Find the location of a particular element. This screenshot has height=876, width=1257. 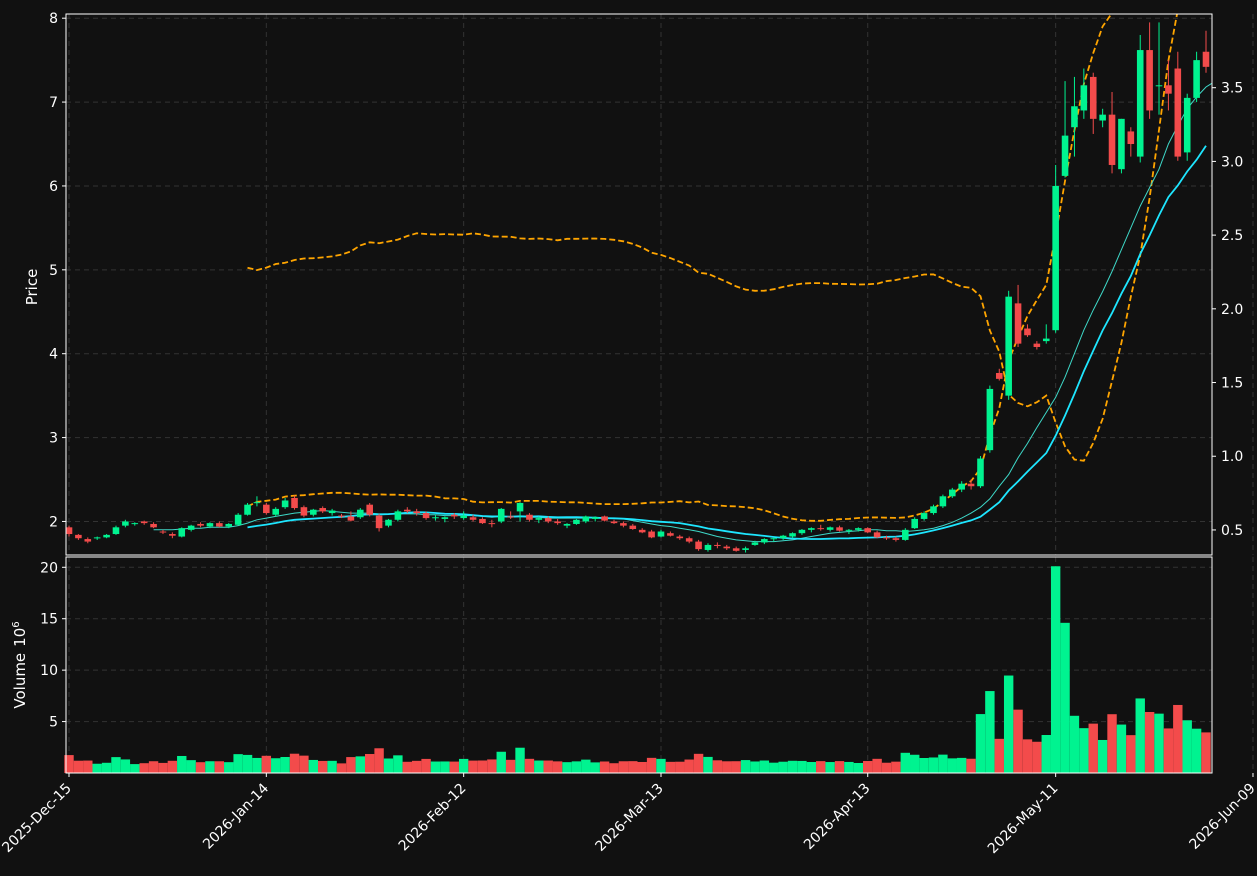

secondary-tick-label: 3.0 is located at coordinates (1232, 162).